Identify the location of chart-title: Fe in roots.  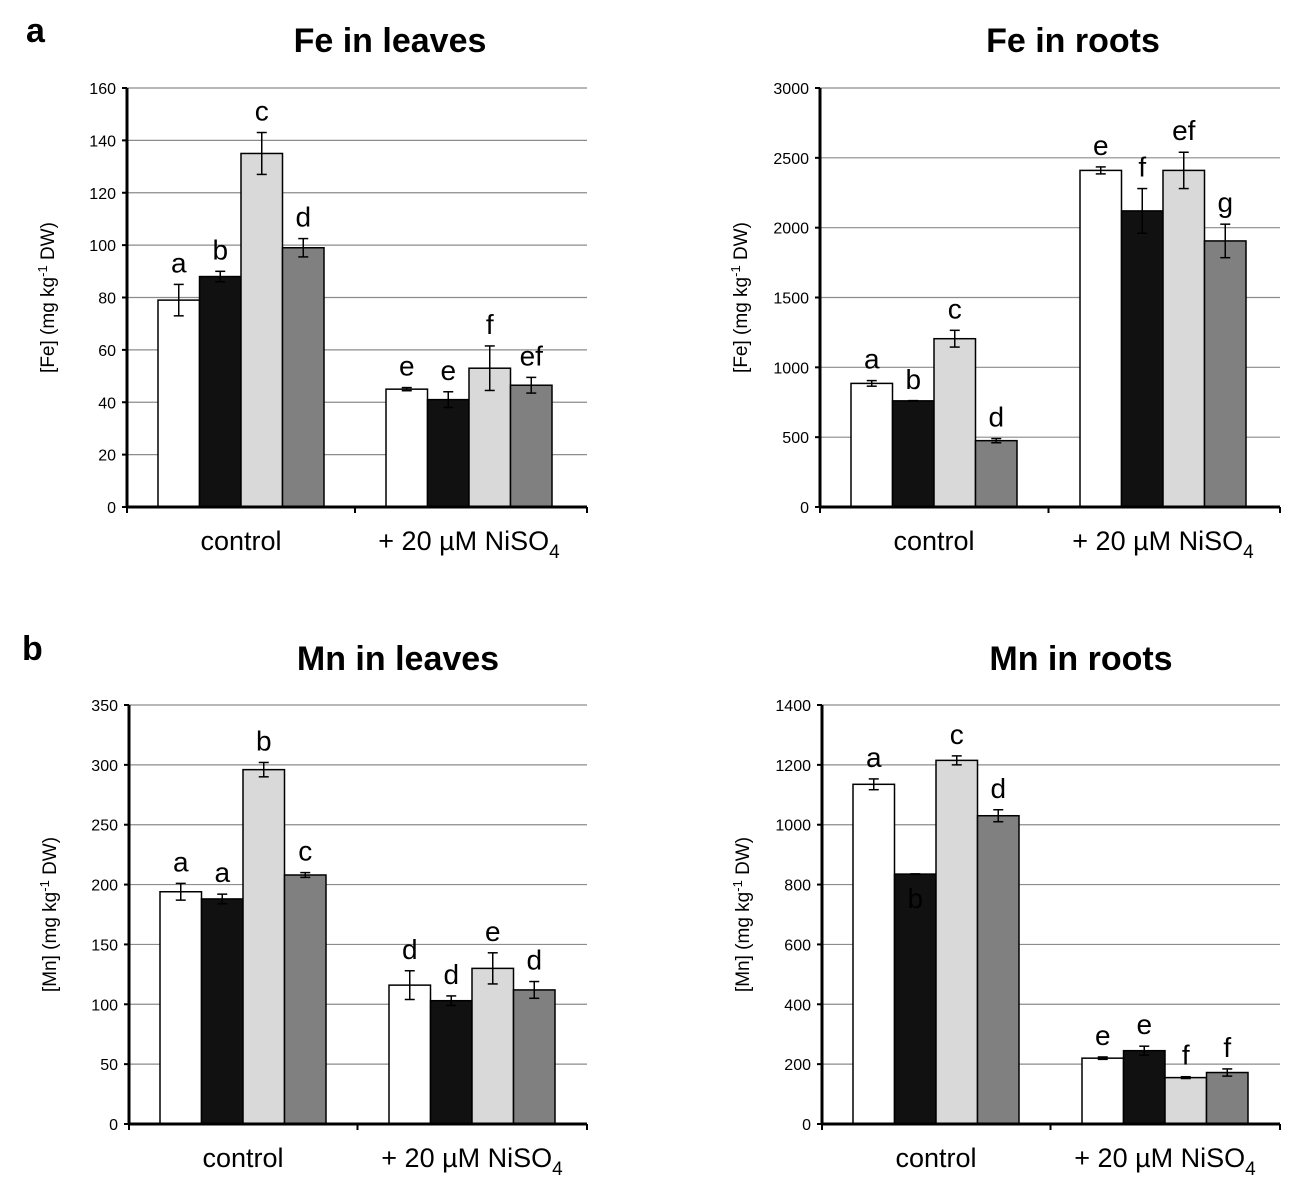
(1073, 41).